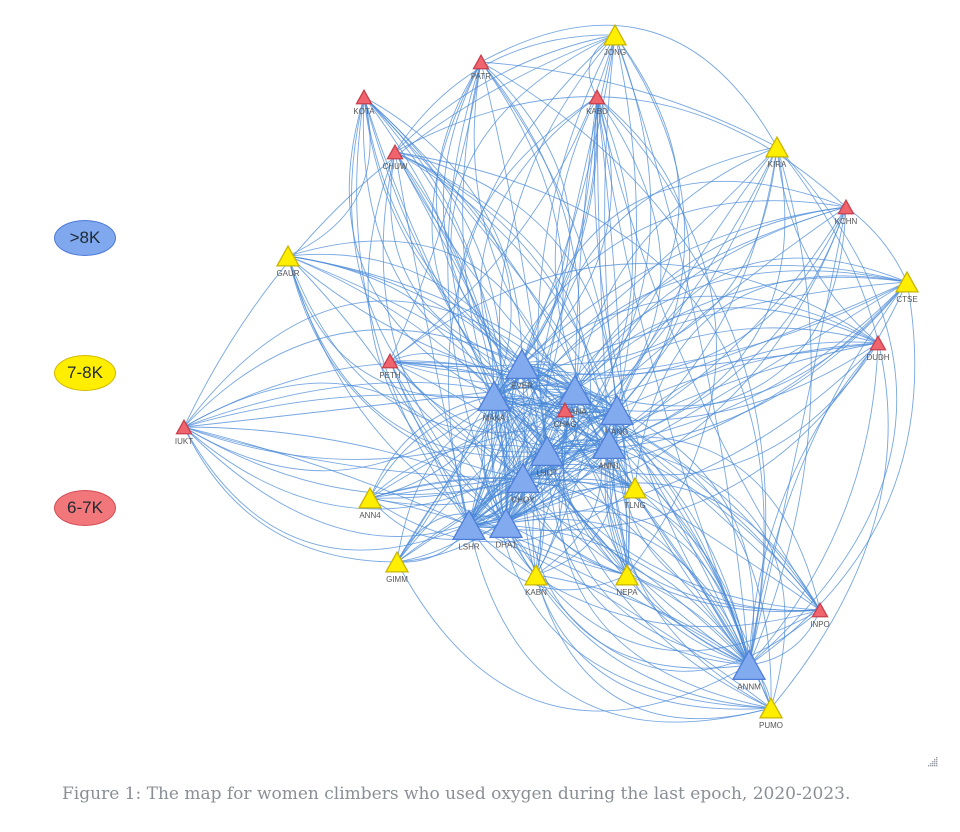 The height and width of the screenshot is (832, 960). What do you see at coordinates (747, 376) in the screenshot?
I see `edge-dudh-kang` at bounding box center [747, 376].